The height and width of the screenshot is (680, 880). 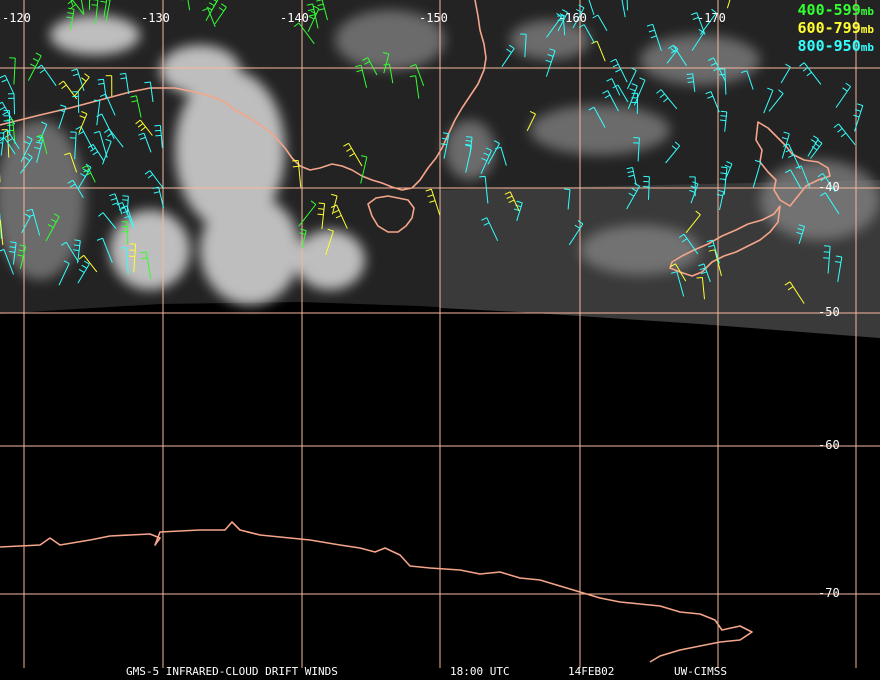 What do you see at coordinates (155, 18) in the screenshot?
I see `lon-label-130: -130` at bounding box center [155, 18].